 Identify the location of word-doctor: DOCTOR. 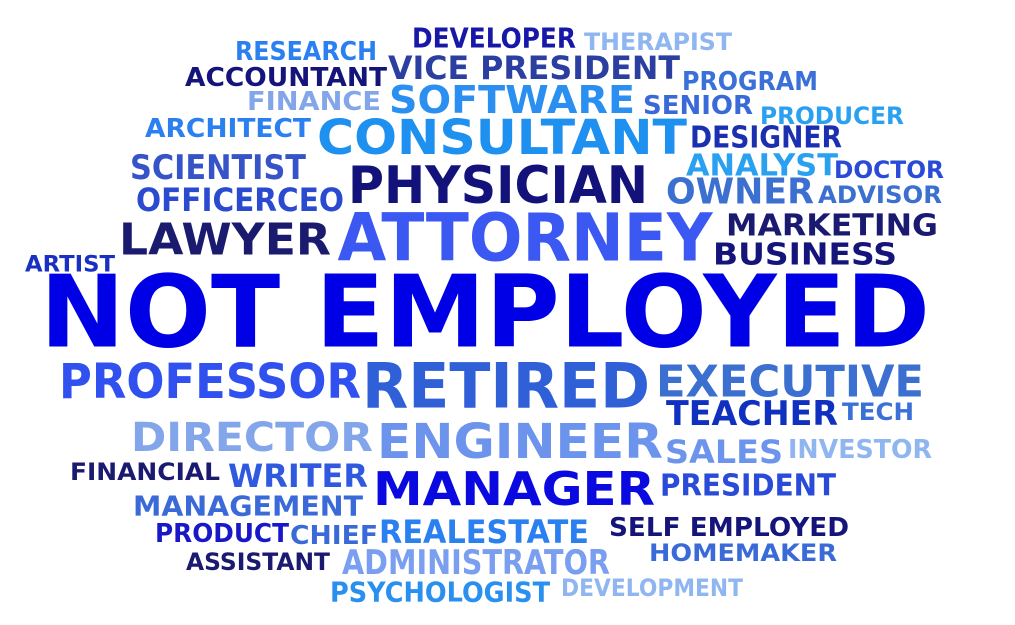
(889, 170).